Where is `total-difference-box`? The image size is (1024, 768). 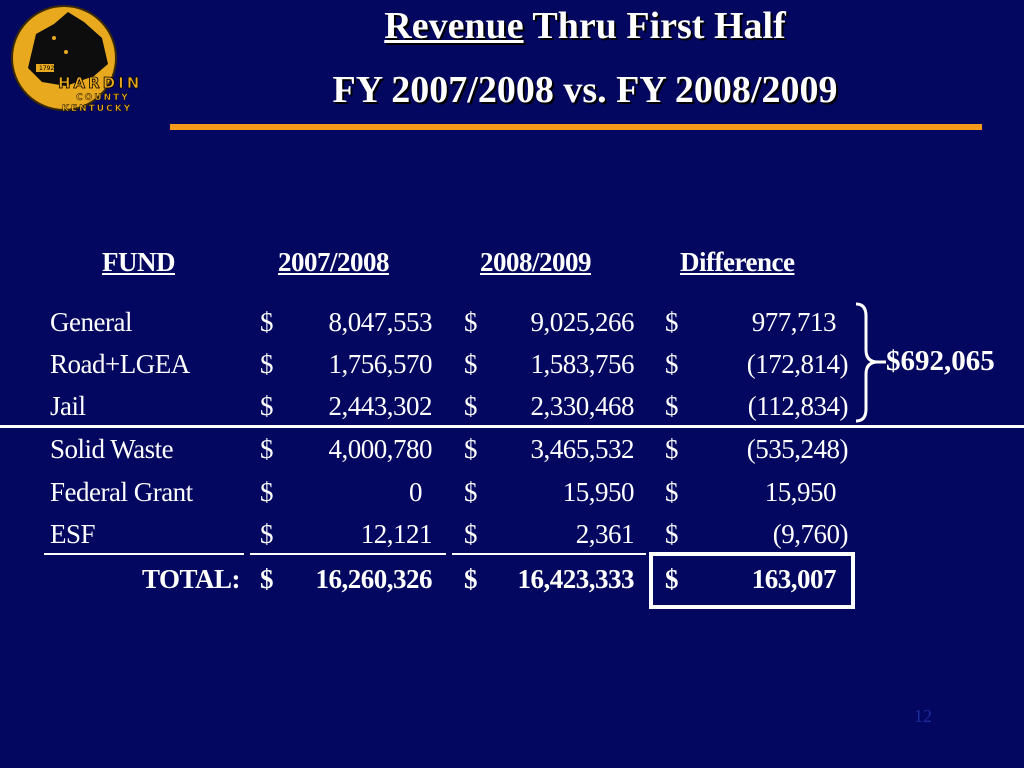 total-difference-box is located at coordinates (752, 580).